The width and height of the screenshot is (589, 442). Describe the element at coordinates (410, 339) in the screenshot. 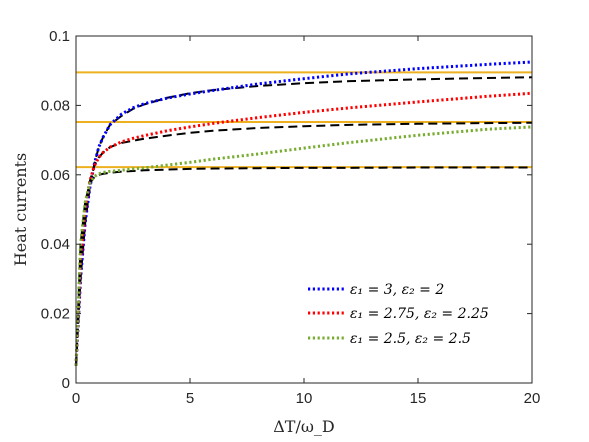

I see `legend-label-3: ε₁ = 2.5, ε₂ = 2.5` at that location.